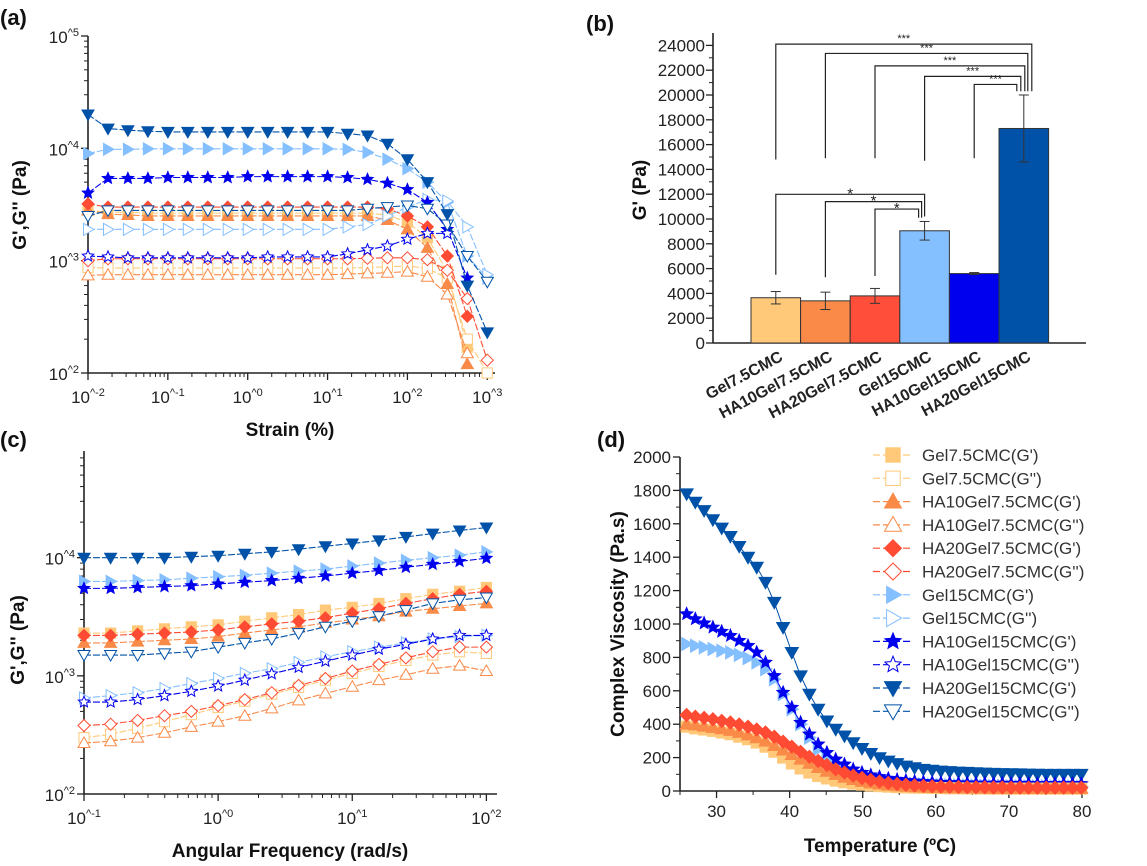 The width and height of the screenshot is (1147, 866). Describe the element at coordinates (977, 502) in the screenshot. I see `legend-entry: HA10Gel7.5CMC(G')` at that location.